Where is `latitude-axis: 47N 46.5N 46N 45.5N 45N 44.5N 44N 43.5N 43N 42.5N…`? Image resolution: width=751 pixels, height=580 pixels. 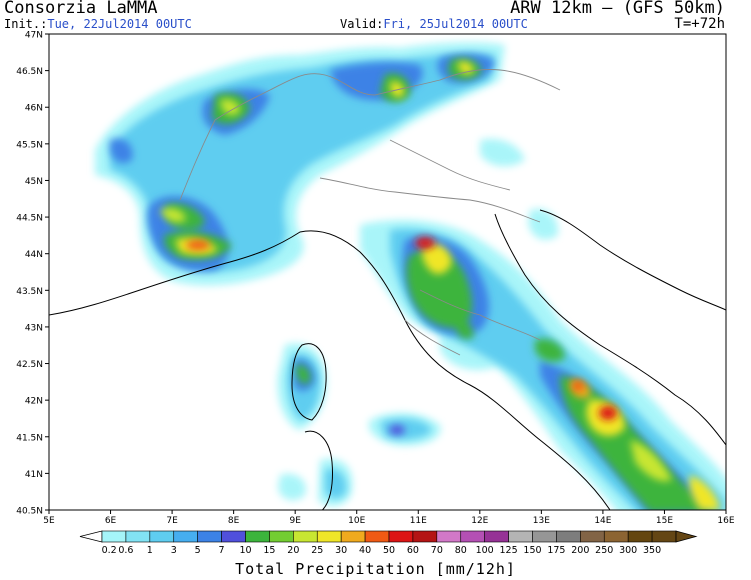 latitude-axis: 47N 46.5N 46N 45.5N 45N 44.5N 44N 43.5N 43N 42.5N… is located at coordinates (32, 274).